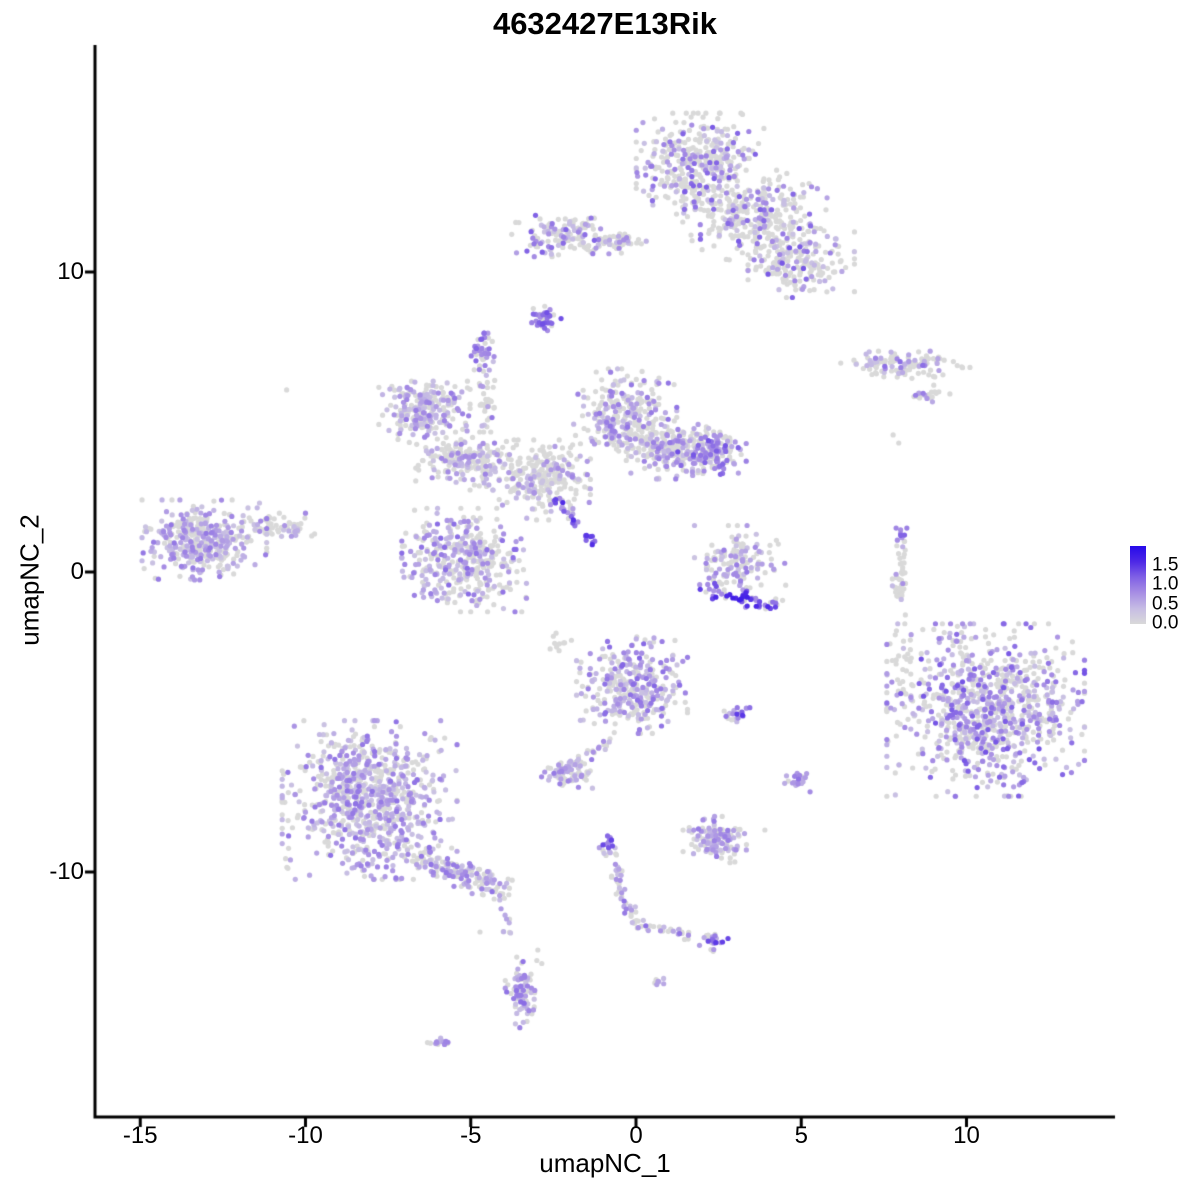 Image resolution: width=1200 pixels, height=1200 pixels. Describe the element at coordinates (1165, 623) in the screenshot. I see `legend-tick-label: 0.0` at that location.